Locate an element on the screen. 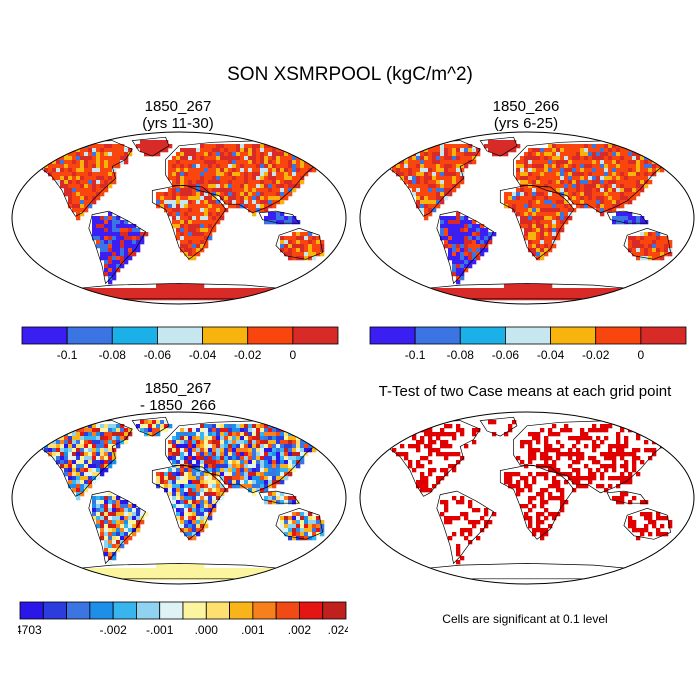 The height and width of the screenshot is (700, 700). colorbar-label: .000 is located at coordinates (207, 630).